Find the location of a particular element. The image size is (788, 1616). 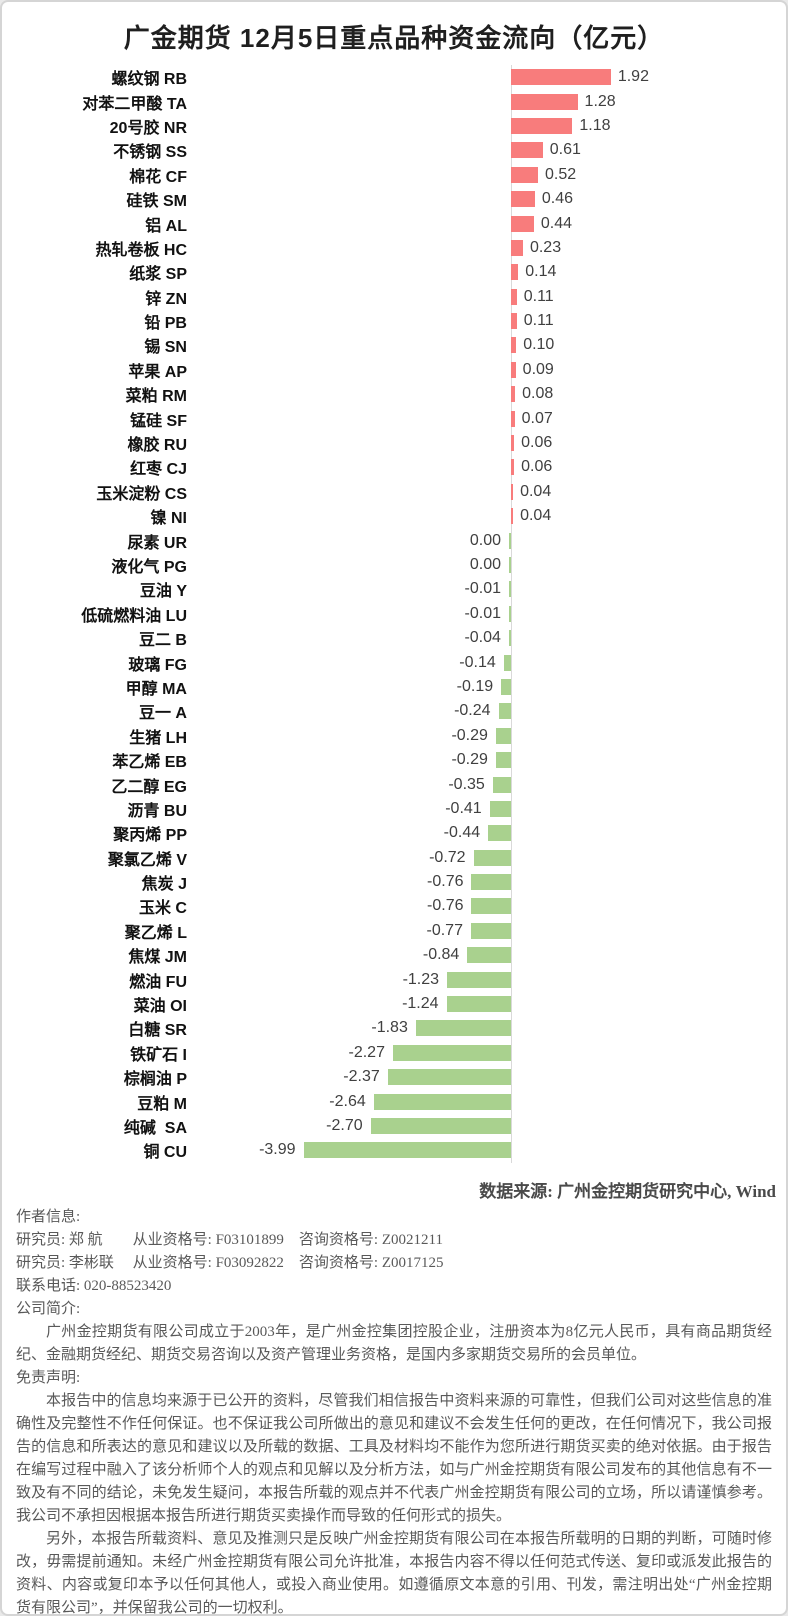

chart-row: 锡 SN 0.10 is located at coordinates (394, 345).